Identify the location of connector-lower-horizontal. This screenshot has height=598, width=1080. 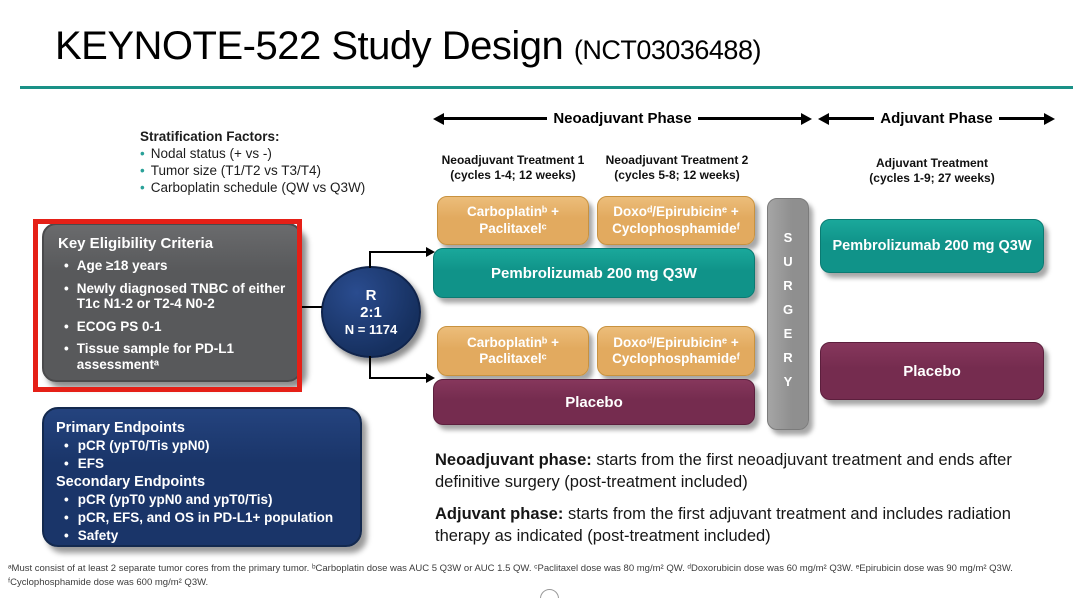
(398, 378).